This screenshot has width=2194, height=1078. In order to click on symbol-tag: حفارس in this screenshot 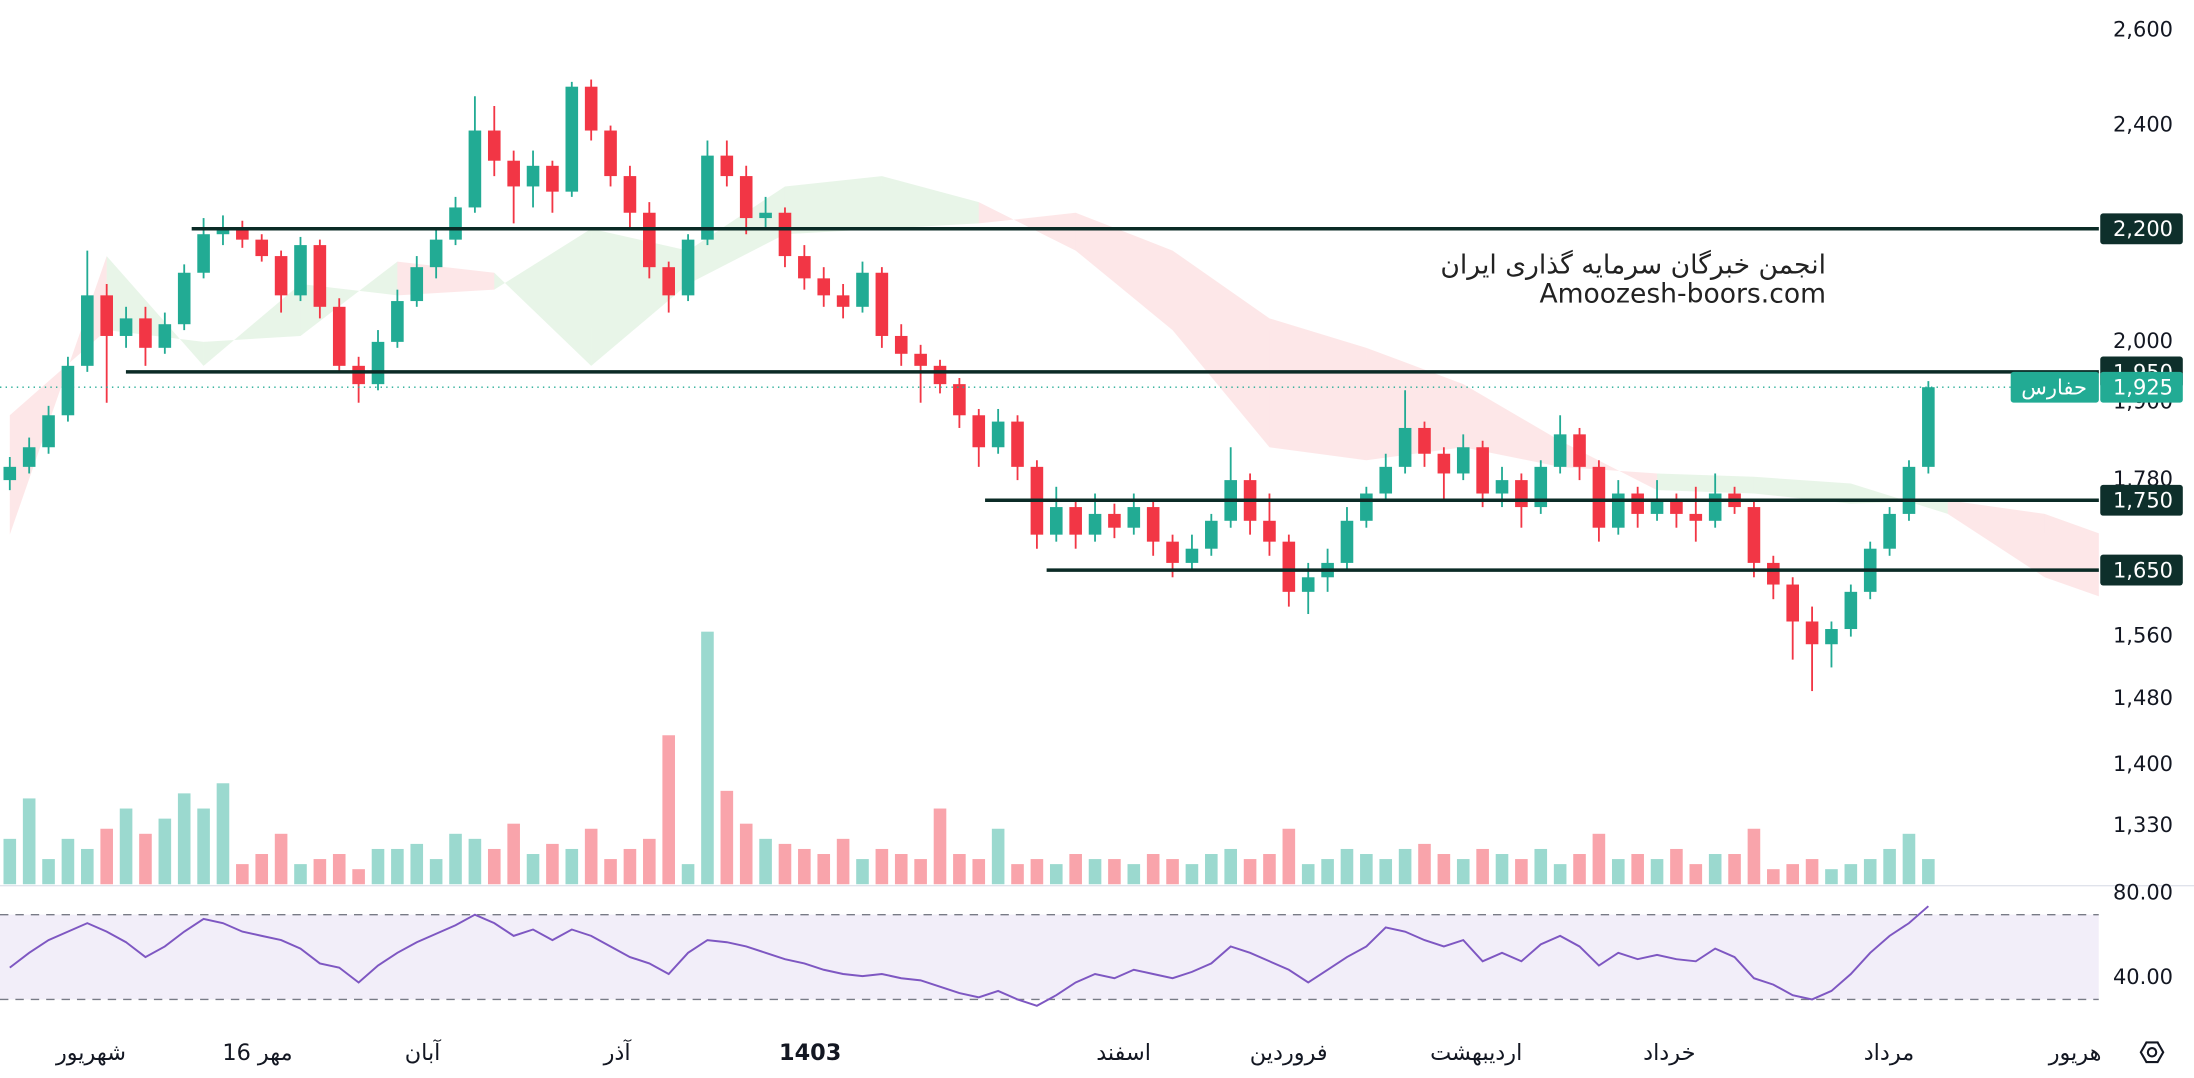, I will do `click(2054, 388)`.